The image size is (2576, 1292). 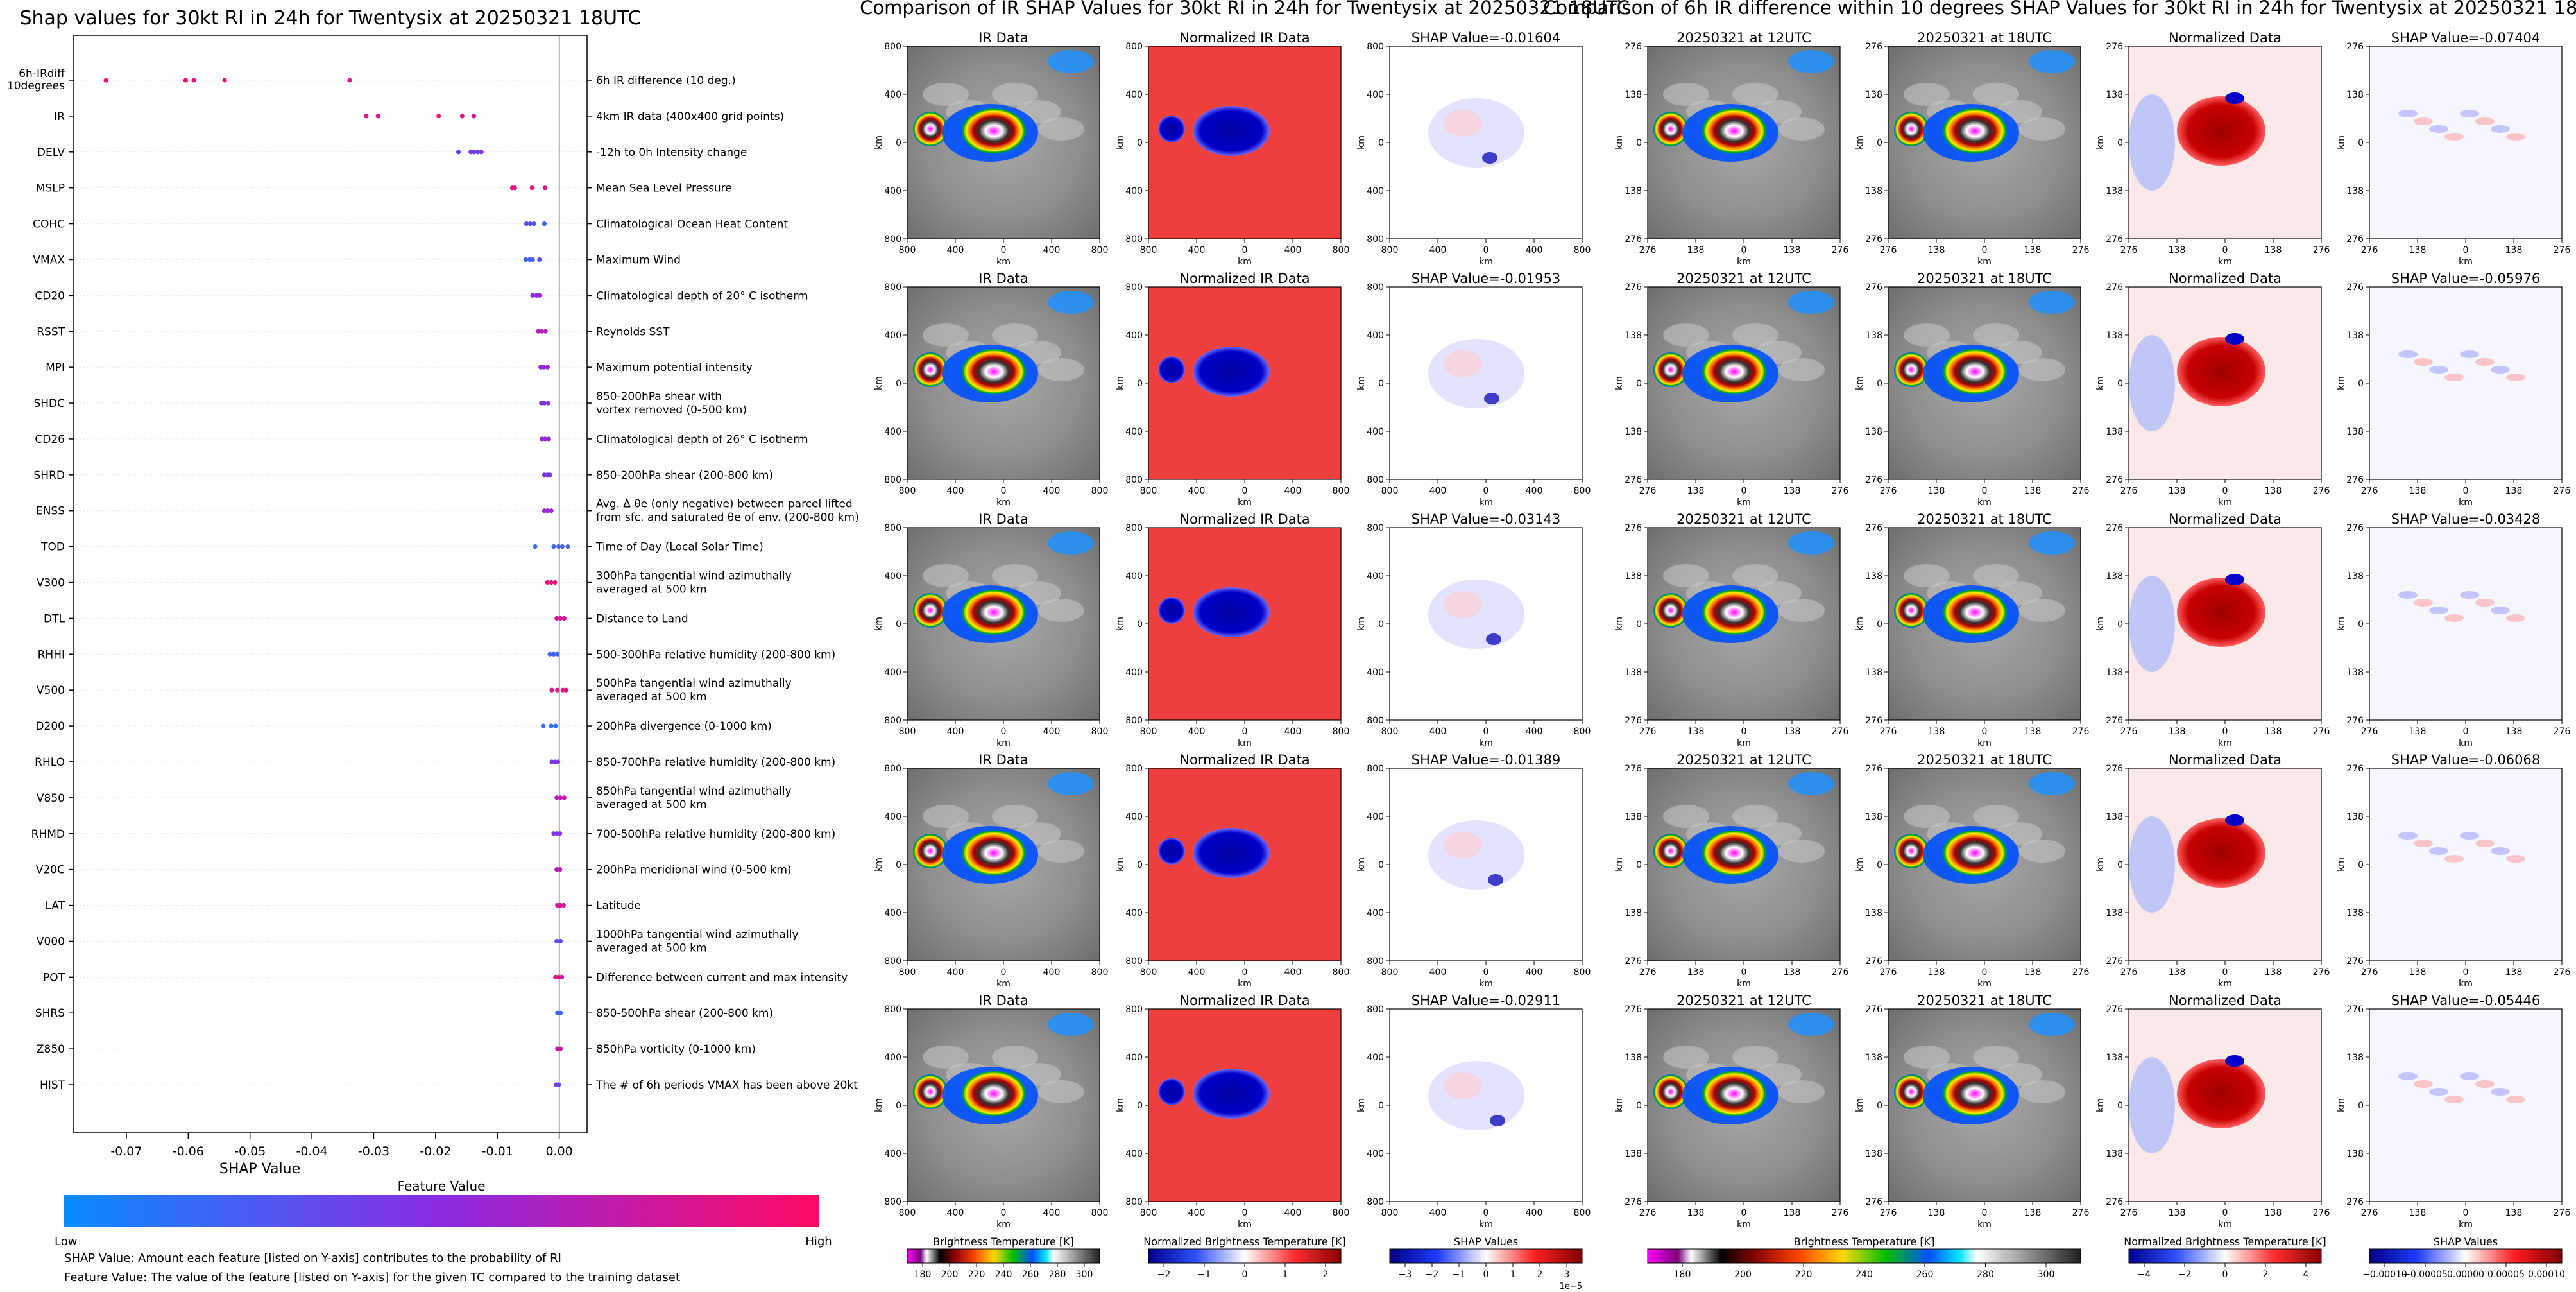 What do you see at coordinates (1984, 1001) in the screenshot?
I see `subplot-title: 20250321 at 18UTC` at bounding box center [1984, 1001].